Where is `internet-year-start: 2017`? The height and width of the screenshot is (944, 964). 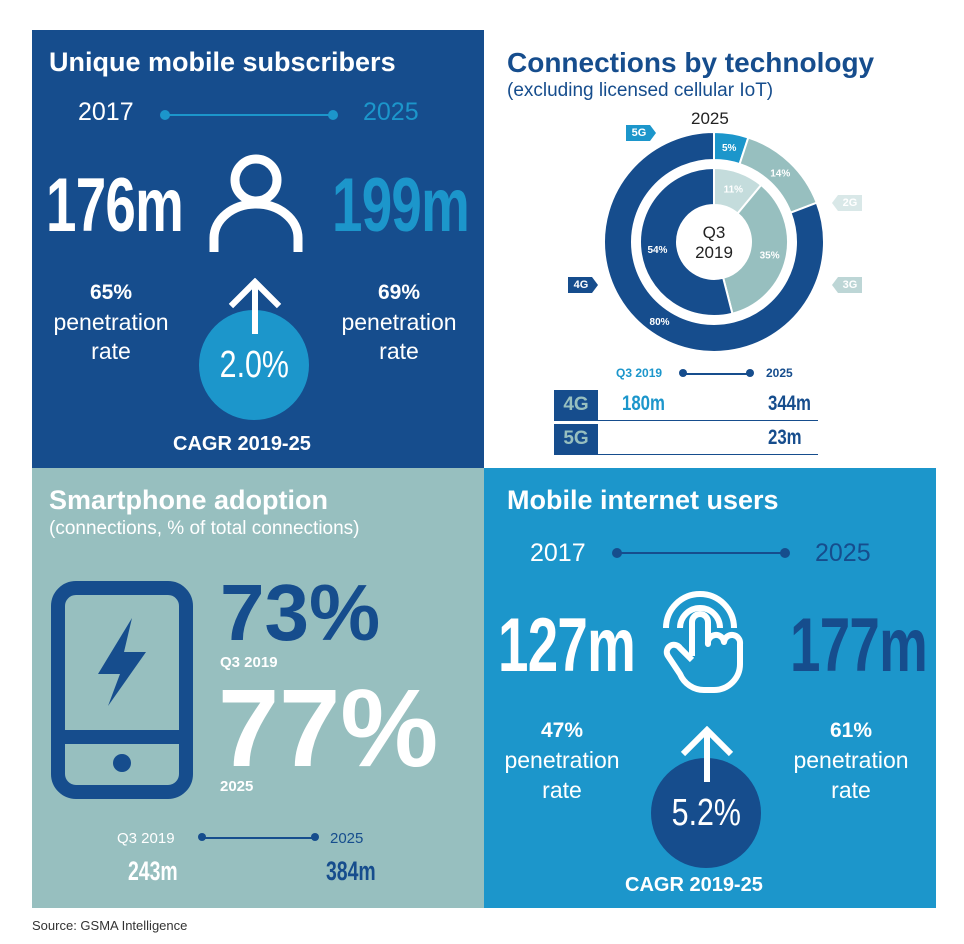
internet-year-start: 2017 is located at coordinates (558, 553).